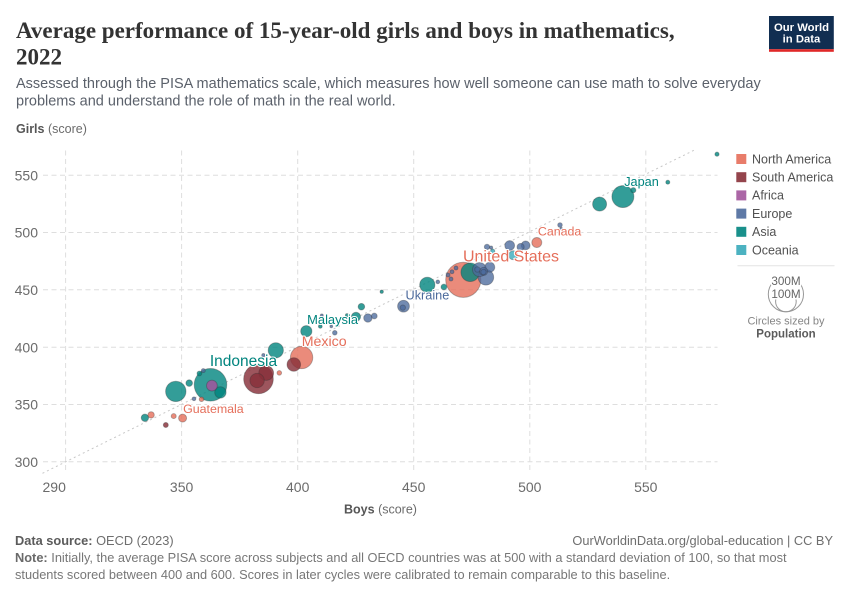 This screenshot has width=850, height=600. I want to click on svg-text: in Data, so click(802, 39).